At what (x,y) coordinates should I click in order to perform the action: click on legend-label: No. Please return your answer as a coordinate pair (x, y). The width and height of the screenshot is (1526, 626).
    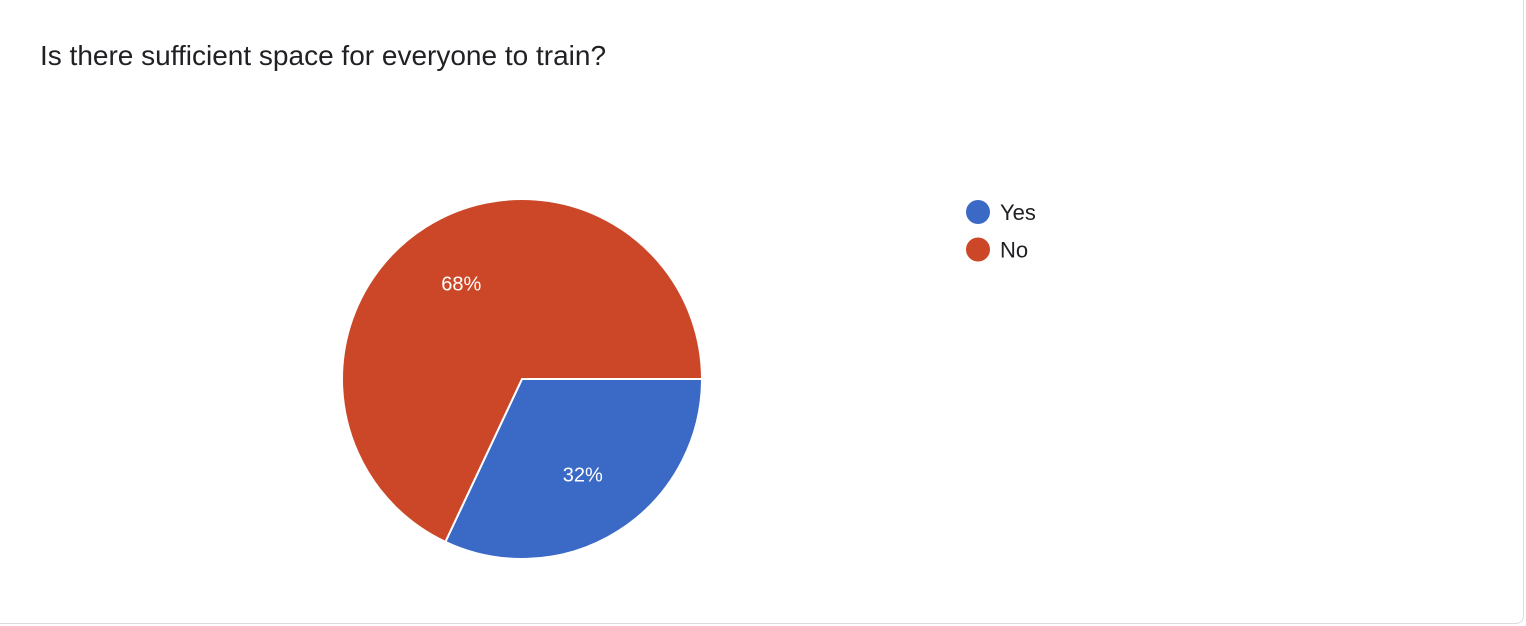
    Looking at the image, I should click on (1014, 250).